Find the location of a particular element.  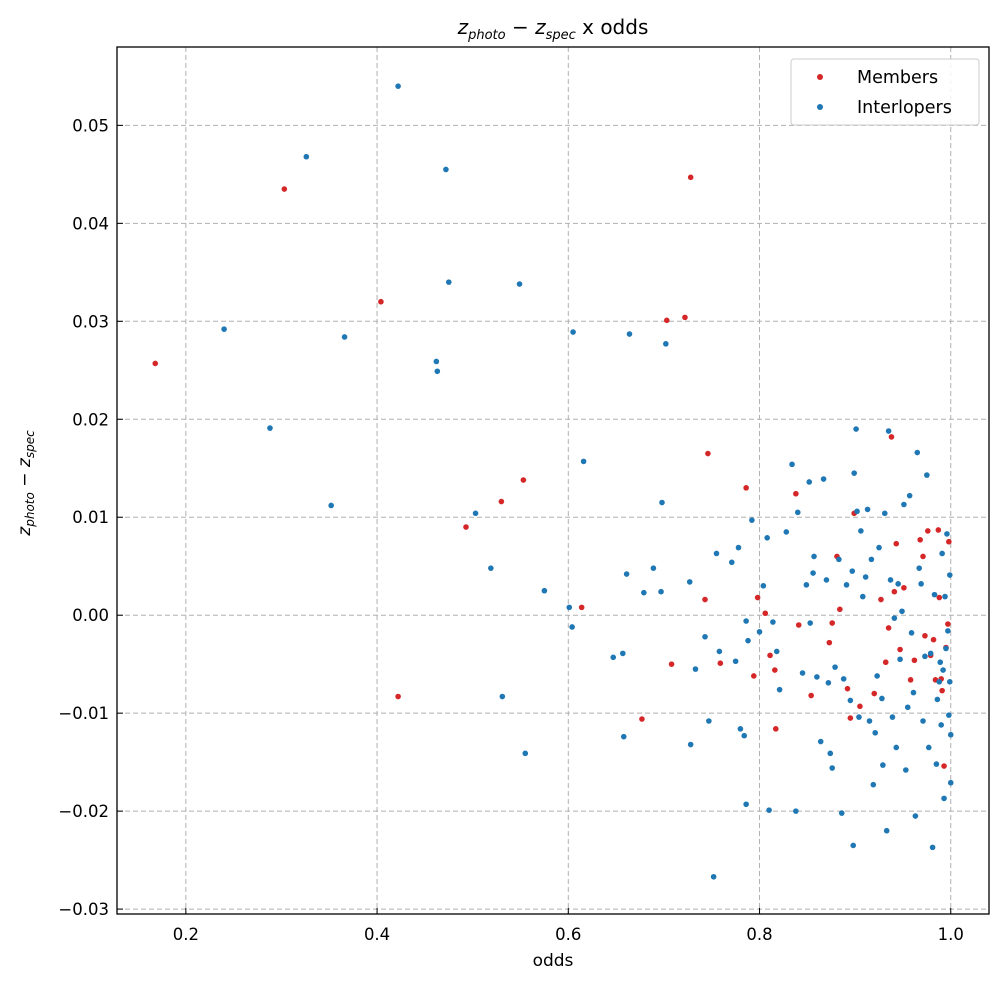

x-tick-label: 0.6 is located at coordinates (568, 934).